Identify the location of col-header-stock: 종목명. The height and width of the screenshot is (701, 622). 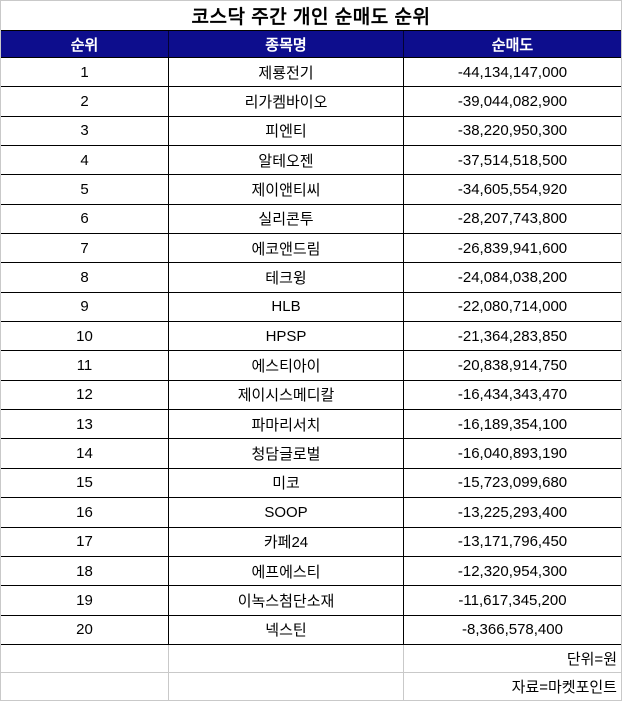
(286, 44).